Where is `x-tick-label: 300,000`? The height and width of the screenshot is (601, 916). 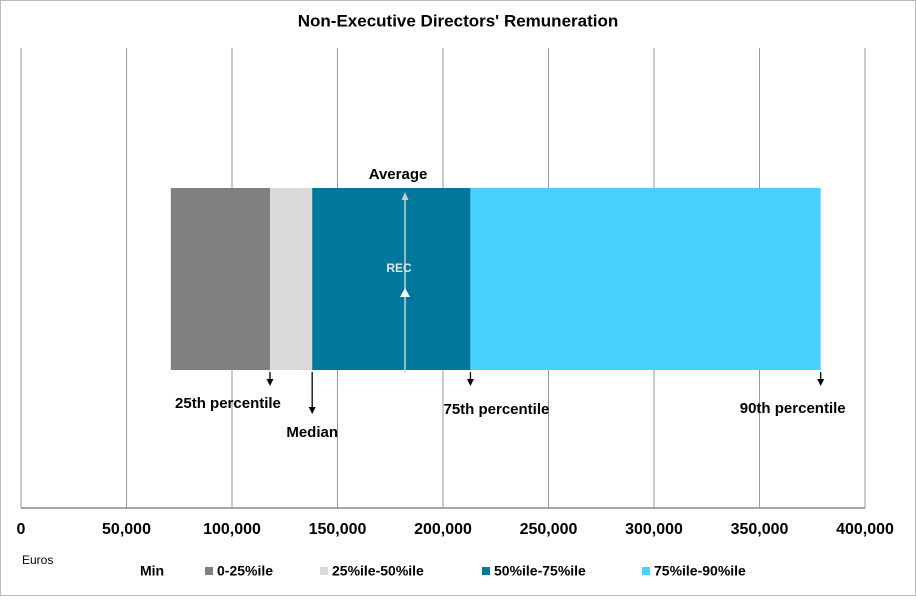
x-tick-label: 300,000 is located at coordinates (654, 529).